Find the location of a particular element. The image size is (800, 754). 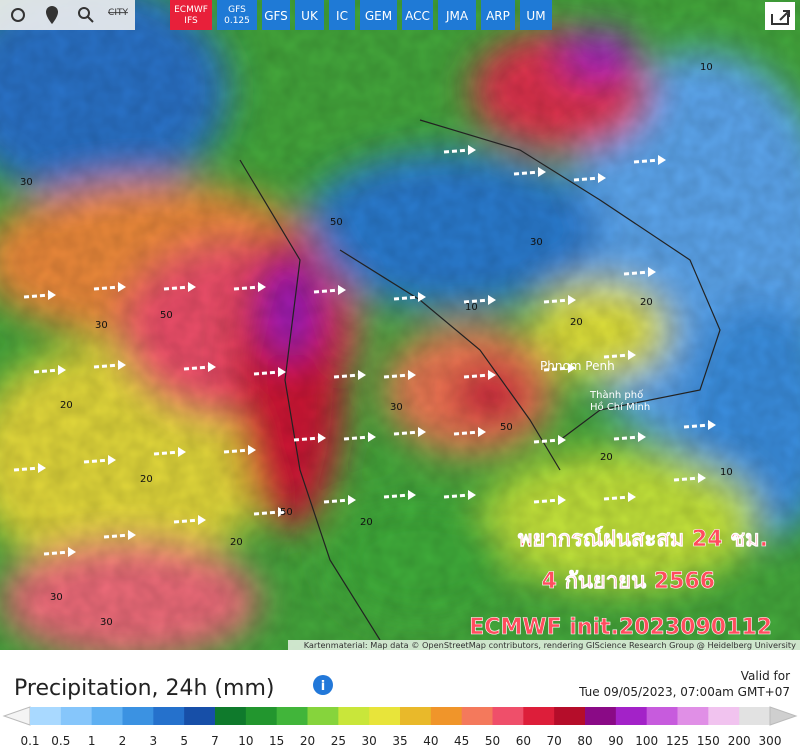

contour-label: 10 is located at coordinates (471, 307).